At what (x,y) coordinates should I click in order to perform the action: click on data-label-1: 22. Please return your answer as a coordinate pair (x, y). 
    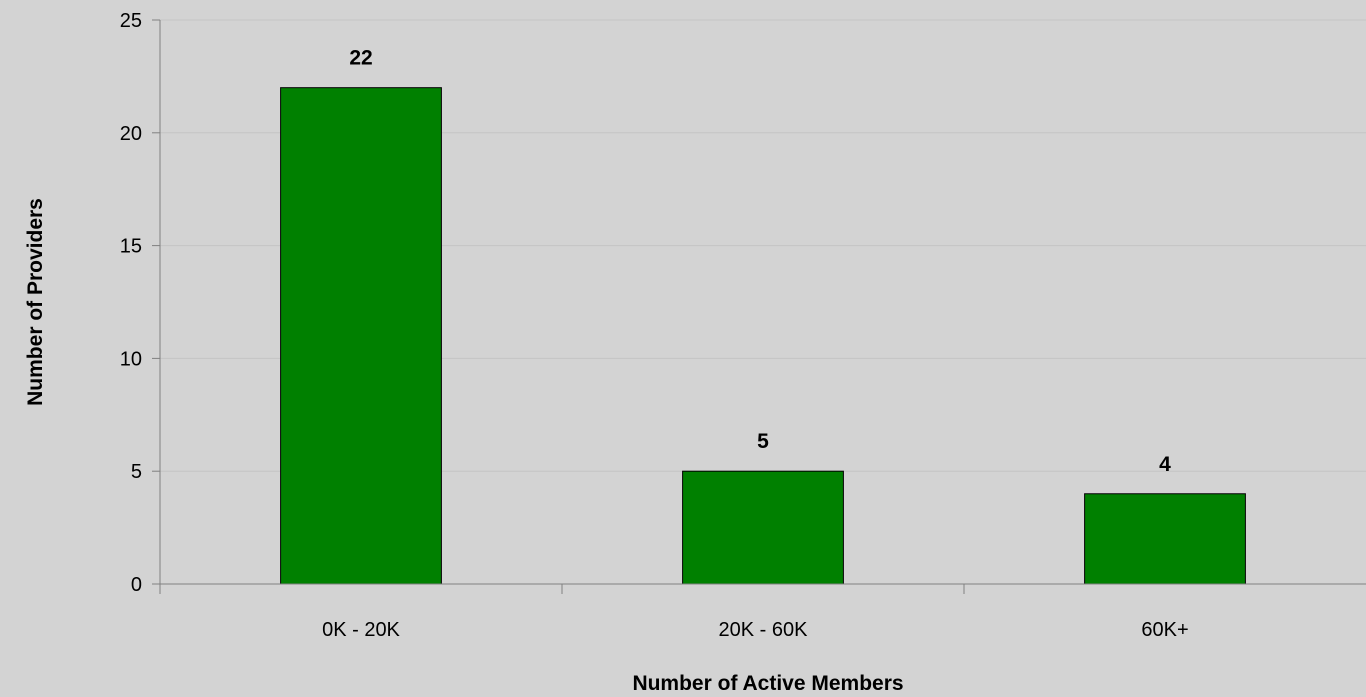
    Looking at the image, I should click on (360, 58).